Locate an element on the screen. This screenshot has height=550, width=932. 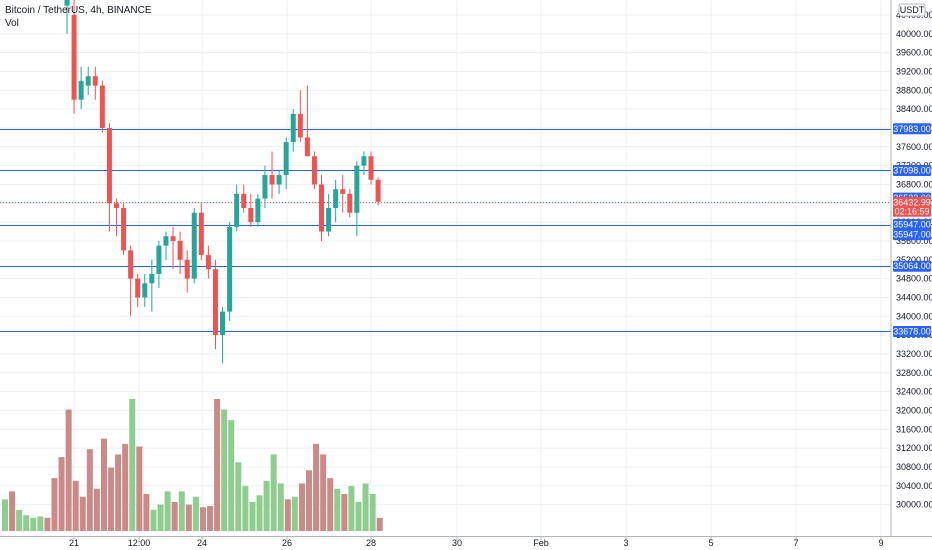
y-tick-label: 39200.00 is located at coordinates (914, 71).